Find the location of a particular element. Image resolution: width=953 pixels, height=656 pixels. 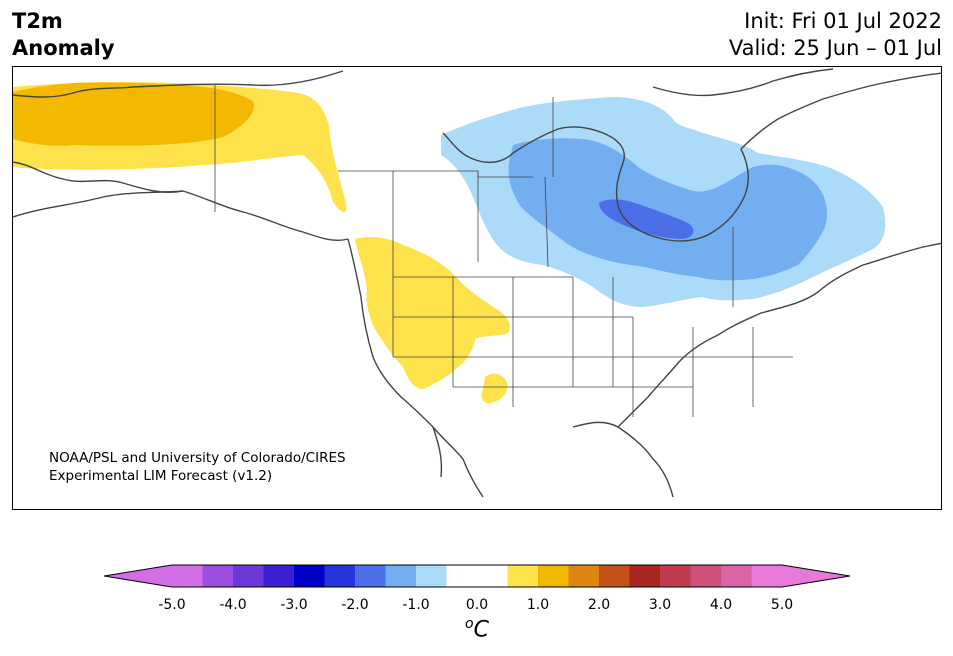

colorbar-tick-label: 2.0 is located at coordinates (599, 605).